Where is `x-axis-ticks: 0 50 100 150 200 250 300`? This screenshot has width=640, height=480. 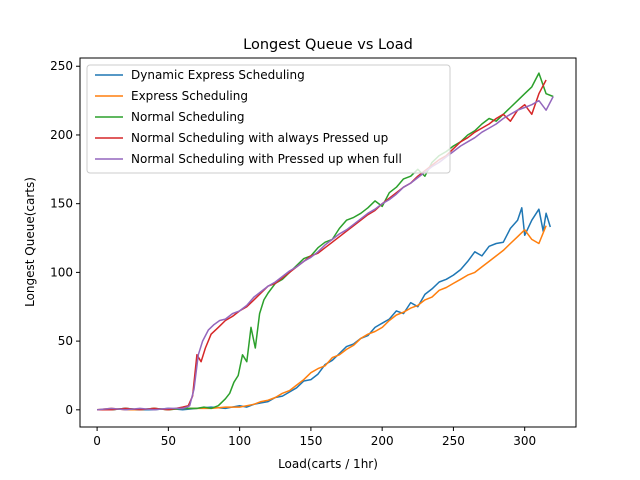 x-axis-ticks: 0 50 100 150 200 250 300 is located at coordinates (314, 437).